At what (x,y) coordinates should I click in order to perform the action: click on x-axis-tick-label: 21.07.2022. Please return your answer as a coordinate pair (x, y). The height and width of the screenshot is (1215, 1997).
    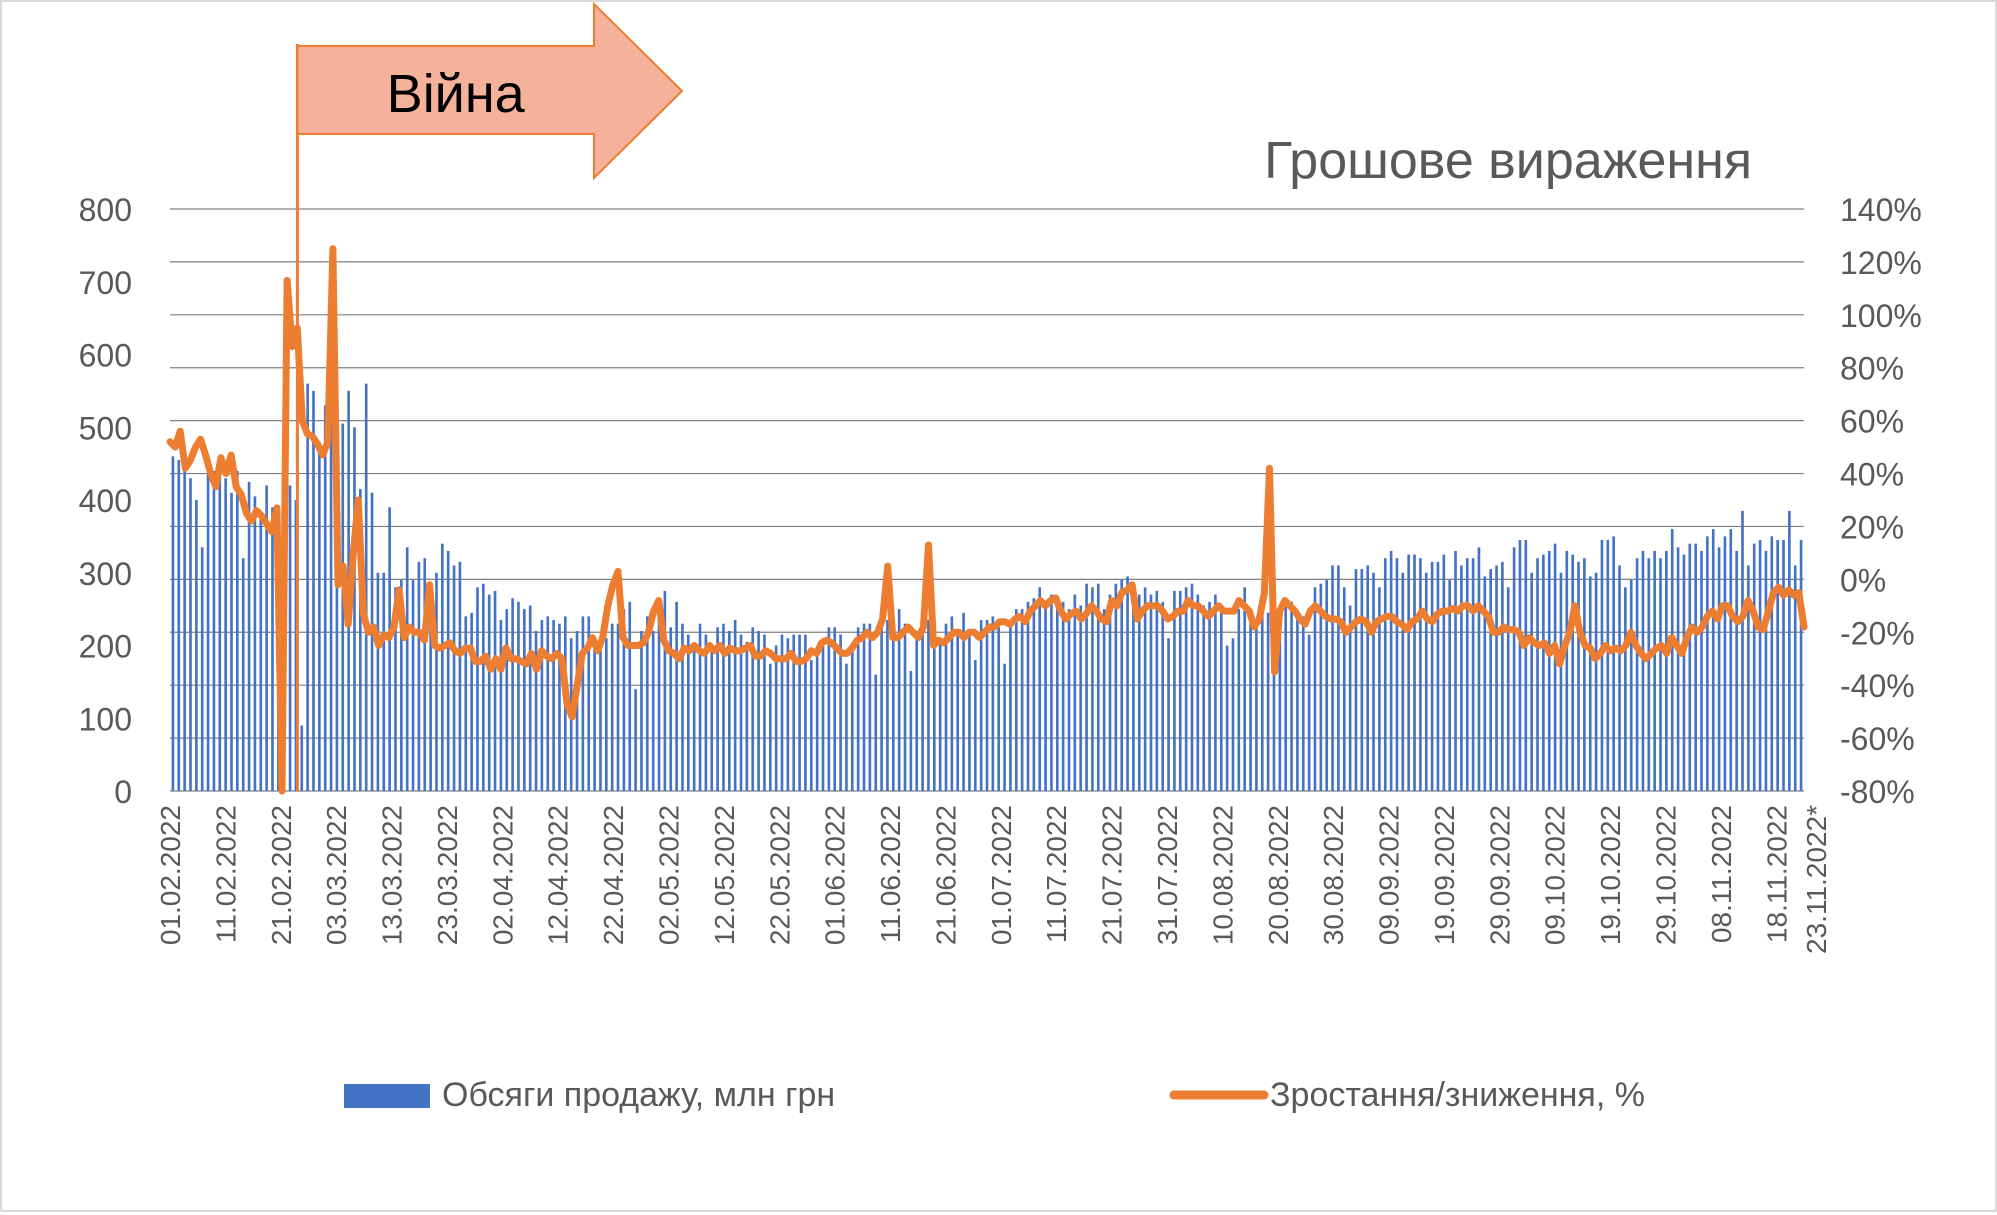
    Looking at the image, I should click on (1112, 875).